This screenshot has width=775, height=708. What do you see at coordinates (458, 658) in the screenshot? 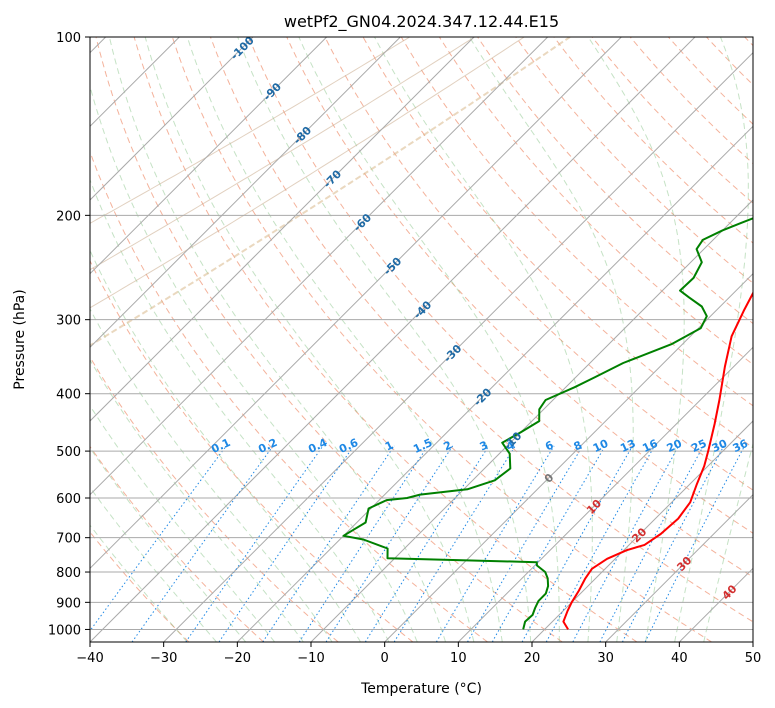
I see `x-tick-label: 10` at bounding box center [458, 658].